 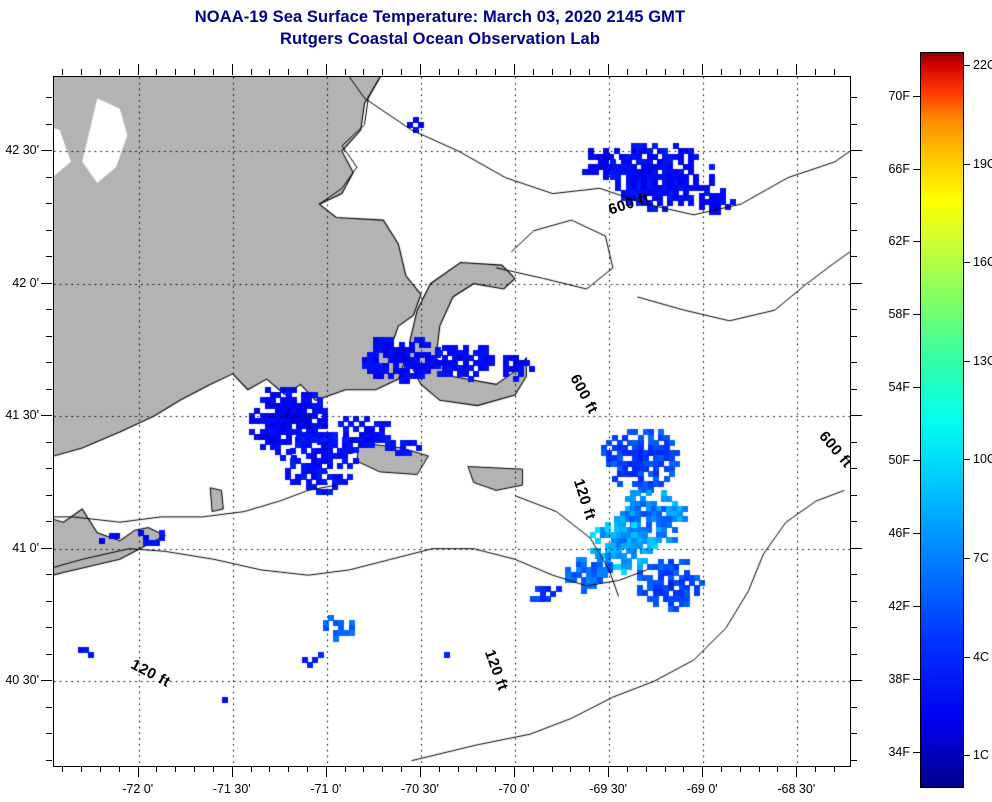 What do you see at coordinates (899, 387) in the screenshot?
I see `colorbar-label-fahrenheit: 54F` at bounding box center [899, 387].